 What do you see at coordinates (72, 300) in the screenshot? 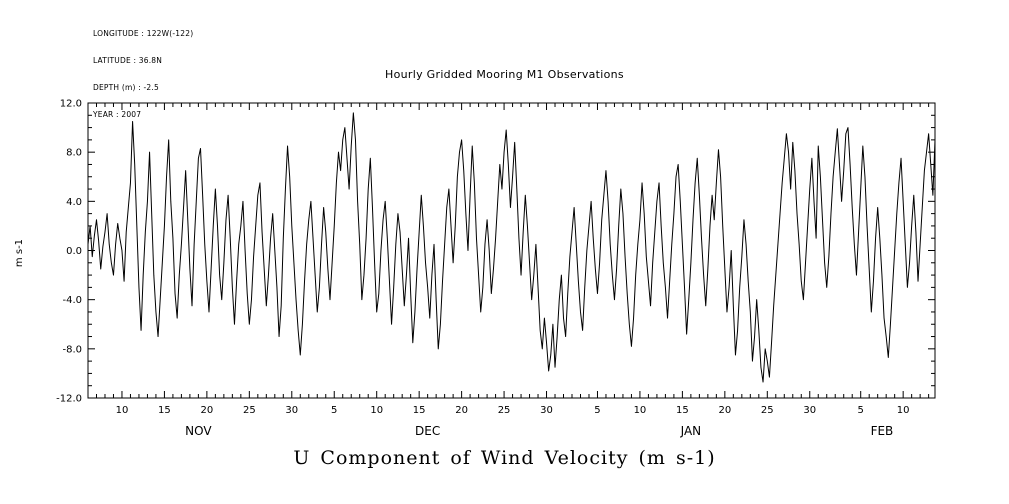
I see `y-tick-label: -4.0` at bounding box center [72, 300].